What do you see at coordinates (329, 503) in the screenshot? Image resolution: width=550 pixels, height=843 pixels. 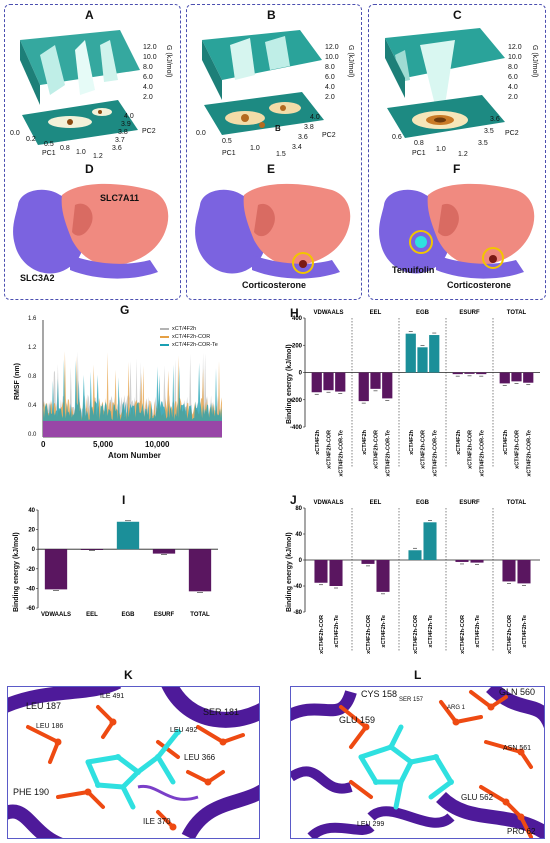 I see `J-group-label-0: VDWAALS` at bounding box center [329, 503].